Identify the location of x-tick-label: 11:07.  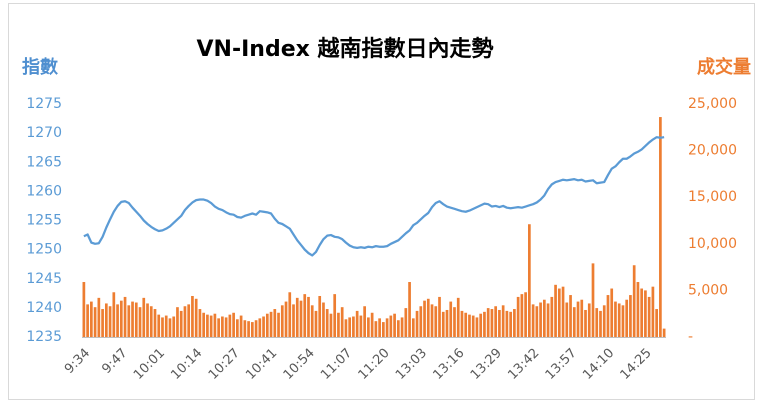
(336, 364).